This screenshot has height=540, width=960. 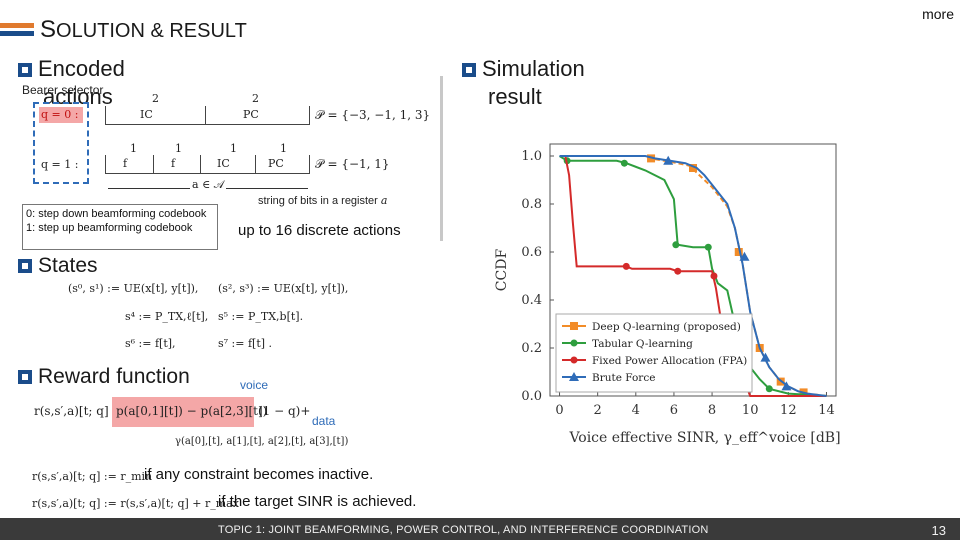 What do you see at coordinates (71, 69) in the screenshot?
I see `encoded-actions-heading: Encoded` at bounding box center [71, 69].